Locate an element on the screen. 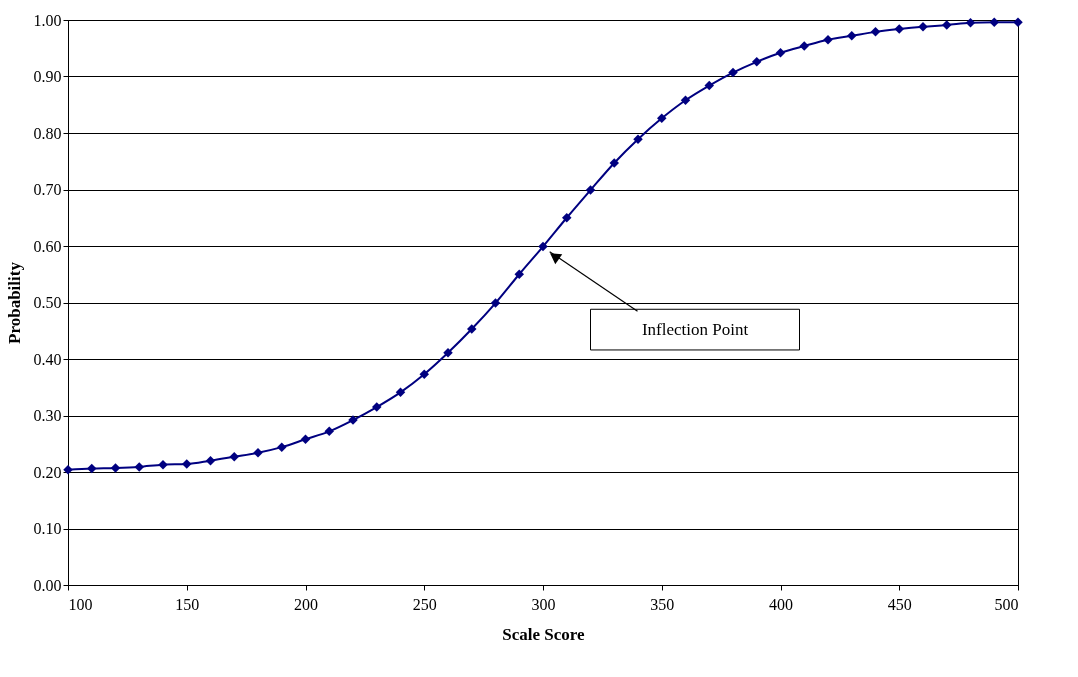 This screenshot has width=1078, height=677. y-tick-label: 0.20 is located at coordinates (47, 472).